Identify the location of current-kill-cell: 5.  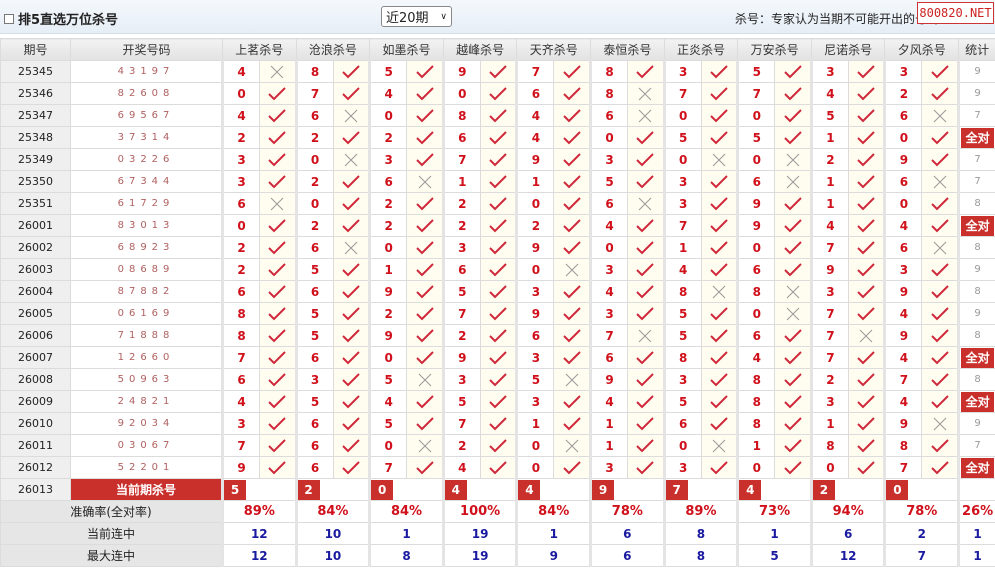
(259, 489).